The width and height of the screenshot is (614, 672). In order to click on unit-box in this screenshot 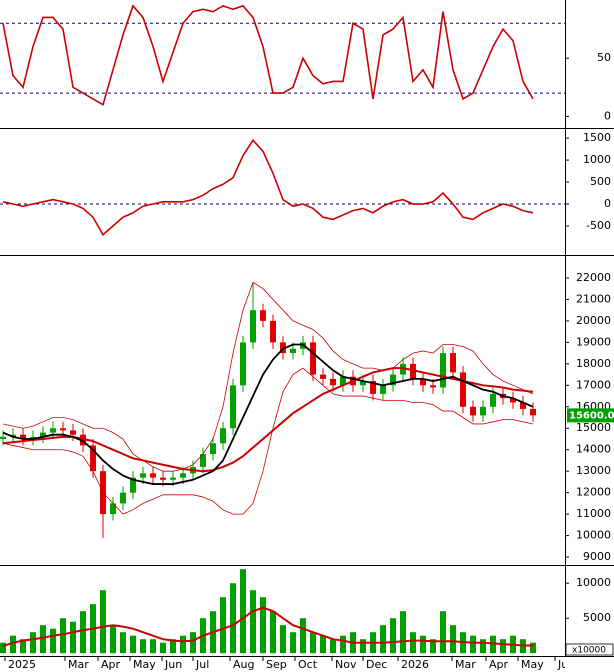, I will do `click(589, 649)`.